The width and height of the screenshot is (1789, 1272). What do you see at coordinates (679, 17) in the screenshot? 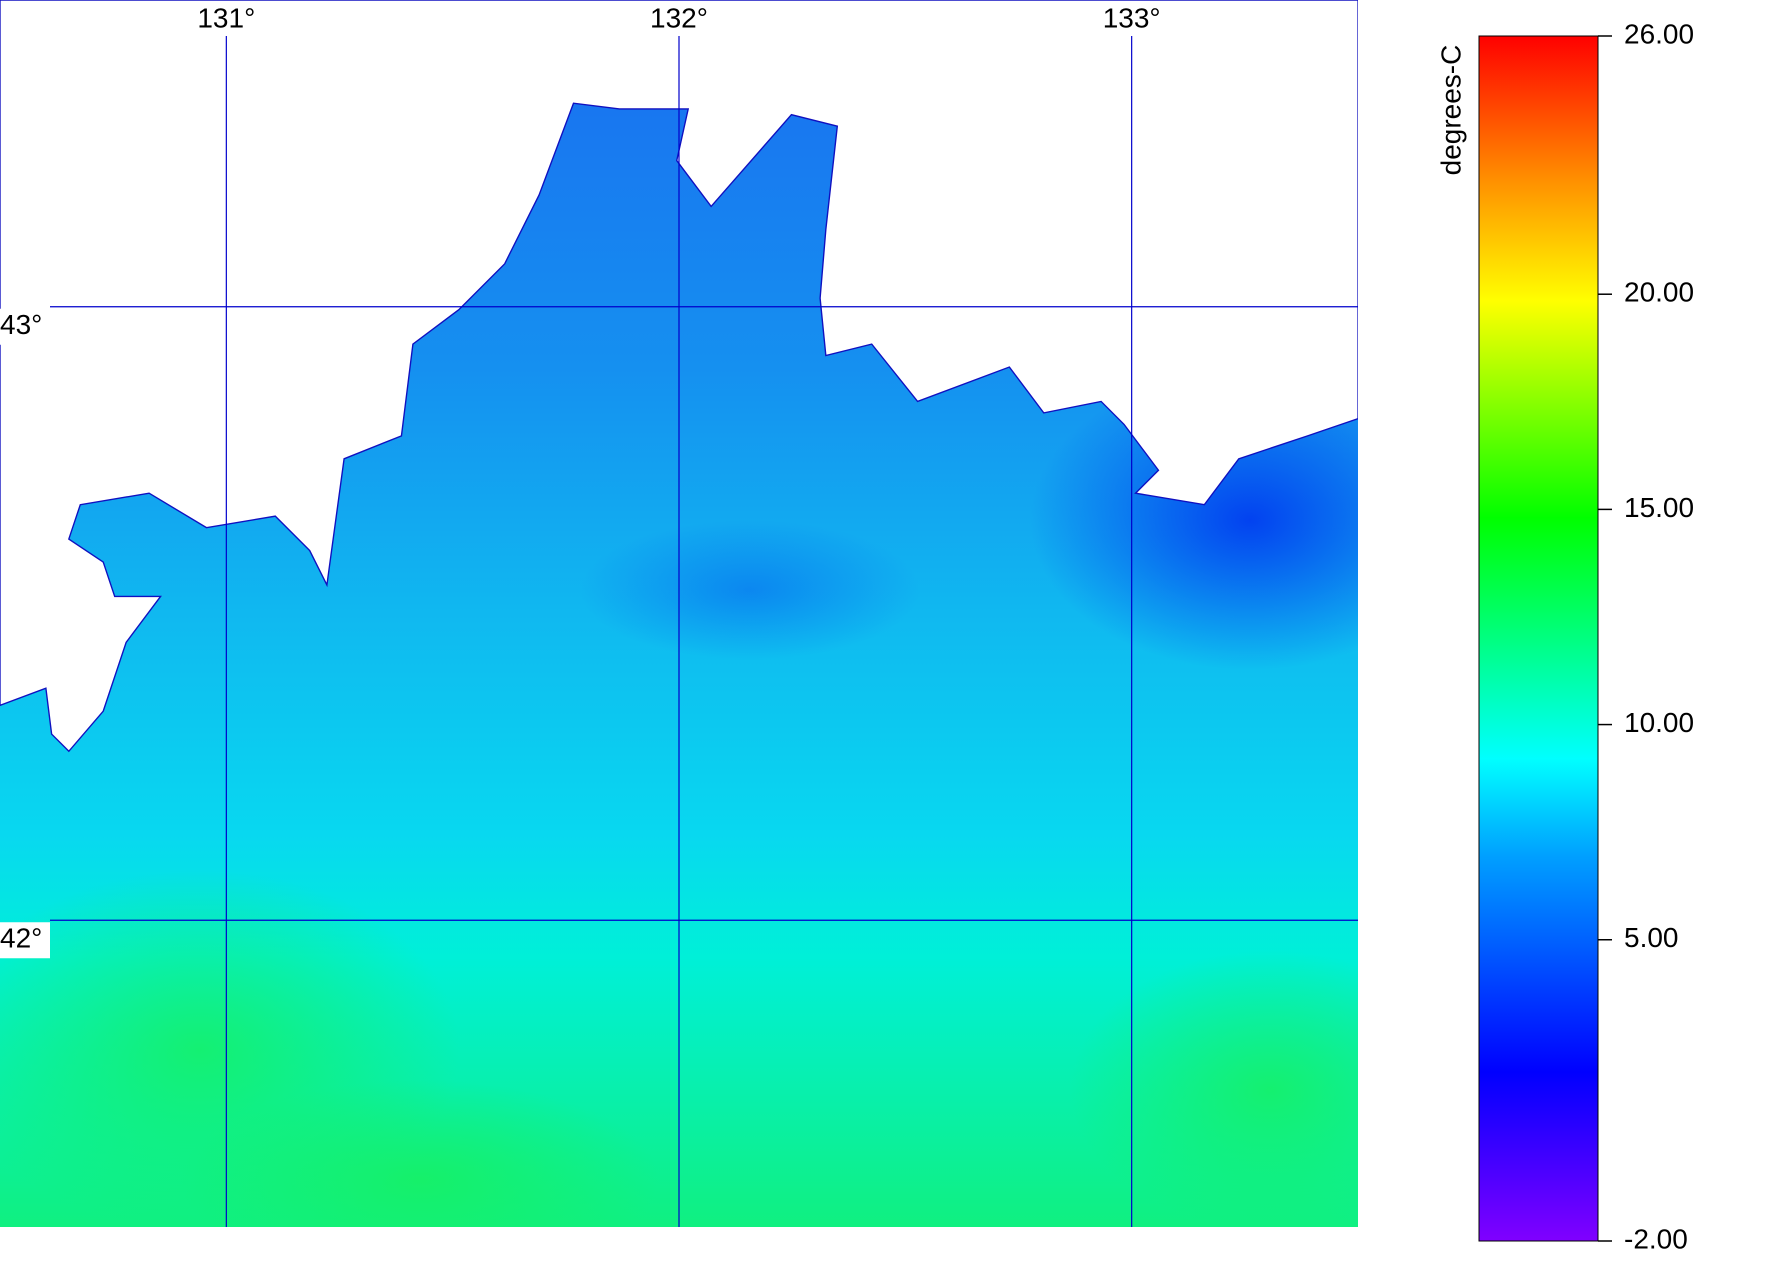
I see `longitude-label: 132°` at bounding box center [679, 17].